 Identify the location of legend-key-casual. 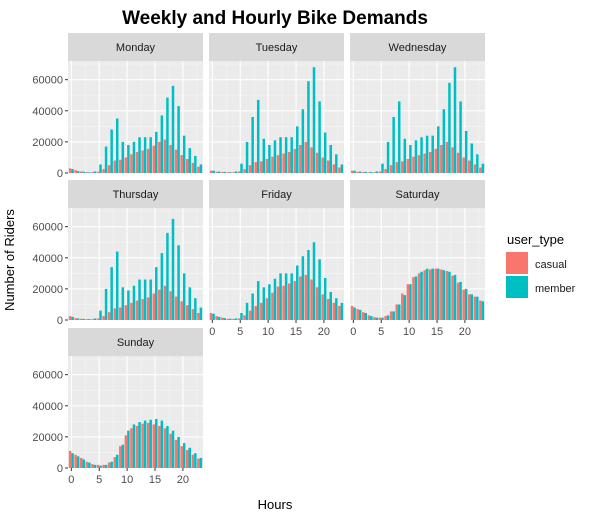
(517, 263).